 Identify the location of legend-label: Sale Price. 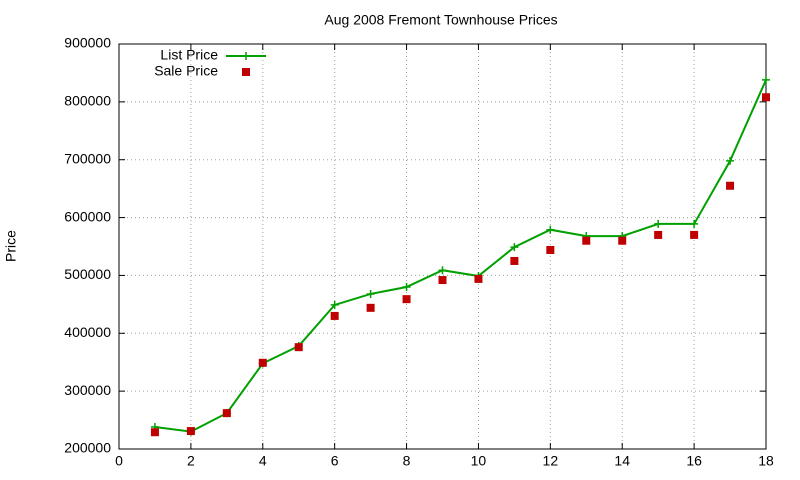
(186, 71).